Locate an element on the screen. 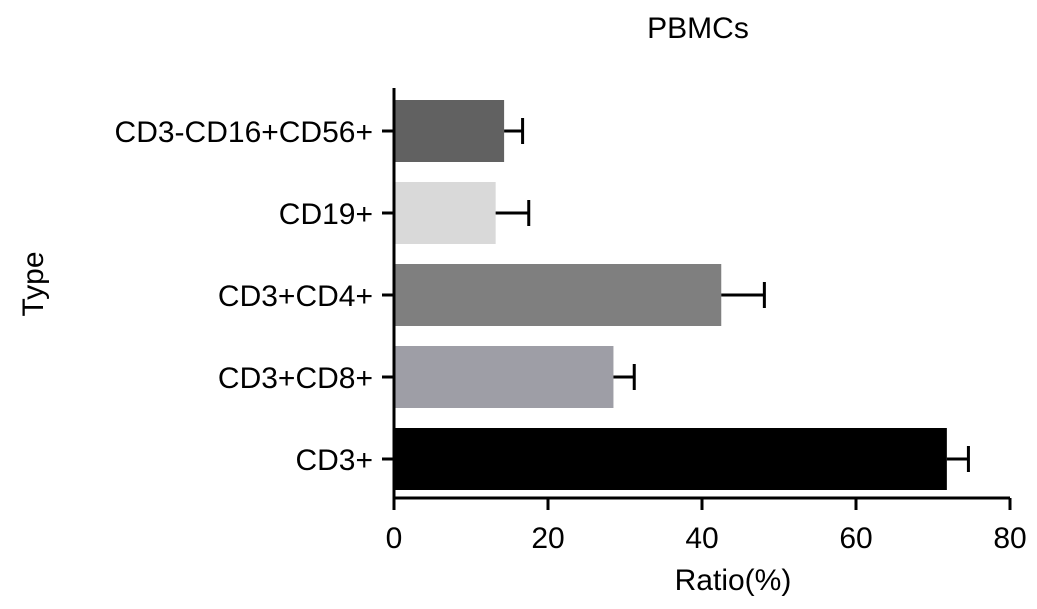 This screenshot has width=1037, height=609. y-axis-label: Type is located at coordinates (33, 283).